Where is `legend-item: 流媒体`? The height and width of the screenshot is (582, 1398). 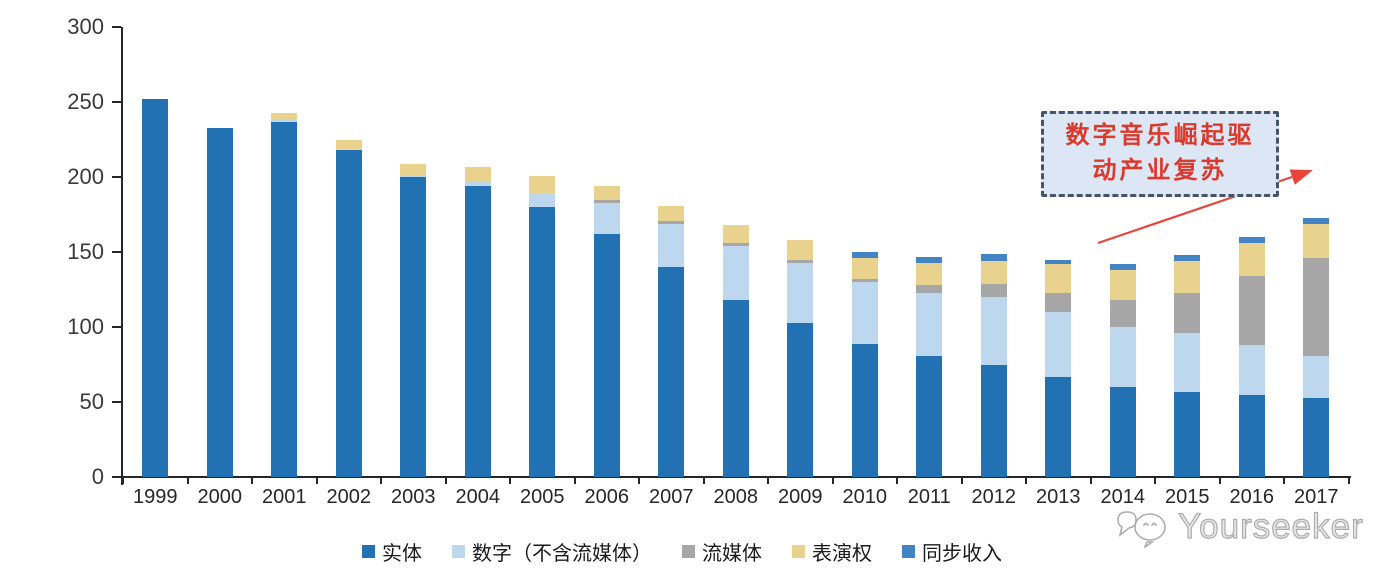 legend-item: 流媒体 is located at coordinates (722, 551).